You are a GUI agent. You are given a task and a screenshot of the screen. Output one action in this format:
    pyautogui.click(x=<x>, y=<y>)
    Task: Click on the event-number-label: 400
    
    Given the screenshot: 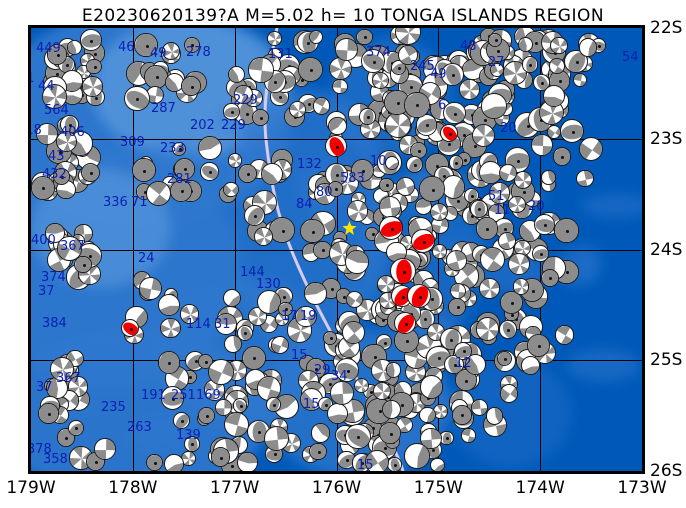 What is the action you would take?
    pyautogui.click(x=43, y=240)
    